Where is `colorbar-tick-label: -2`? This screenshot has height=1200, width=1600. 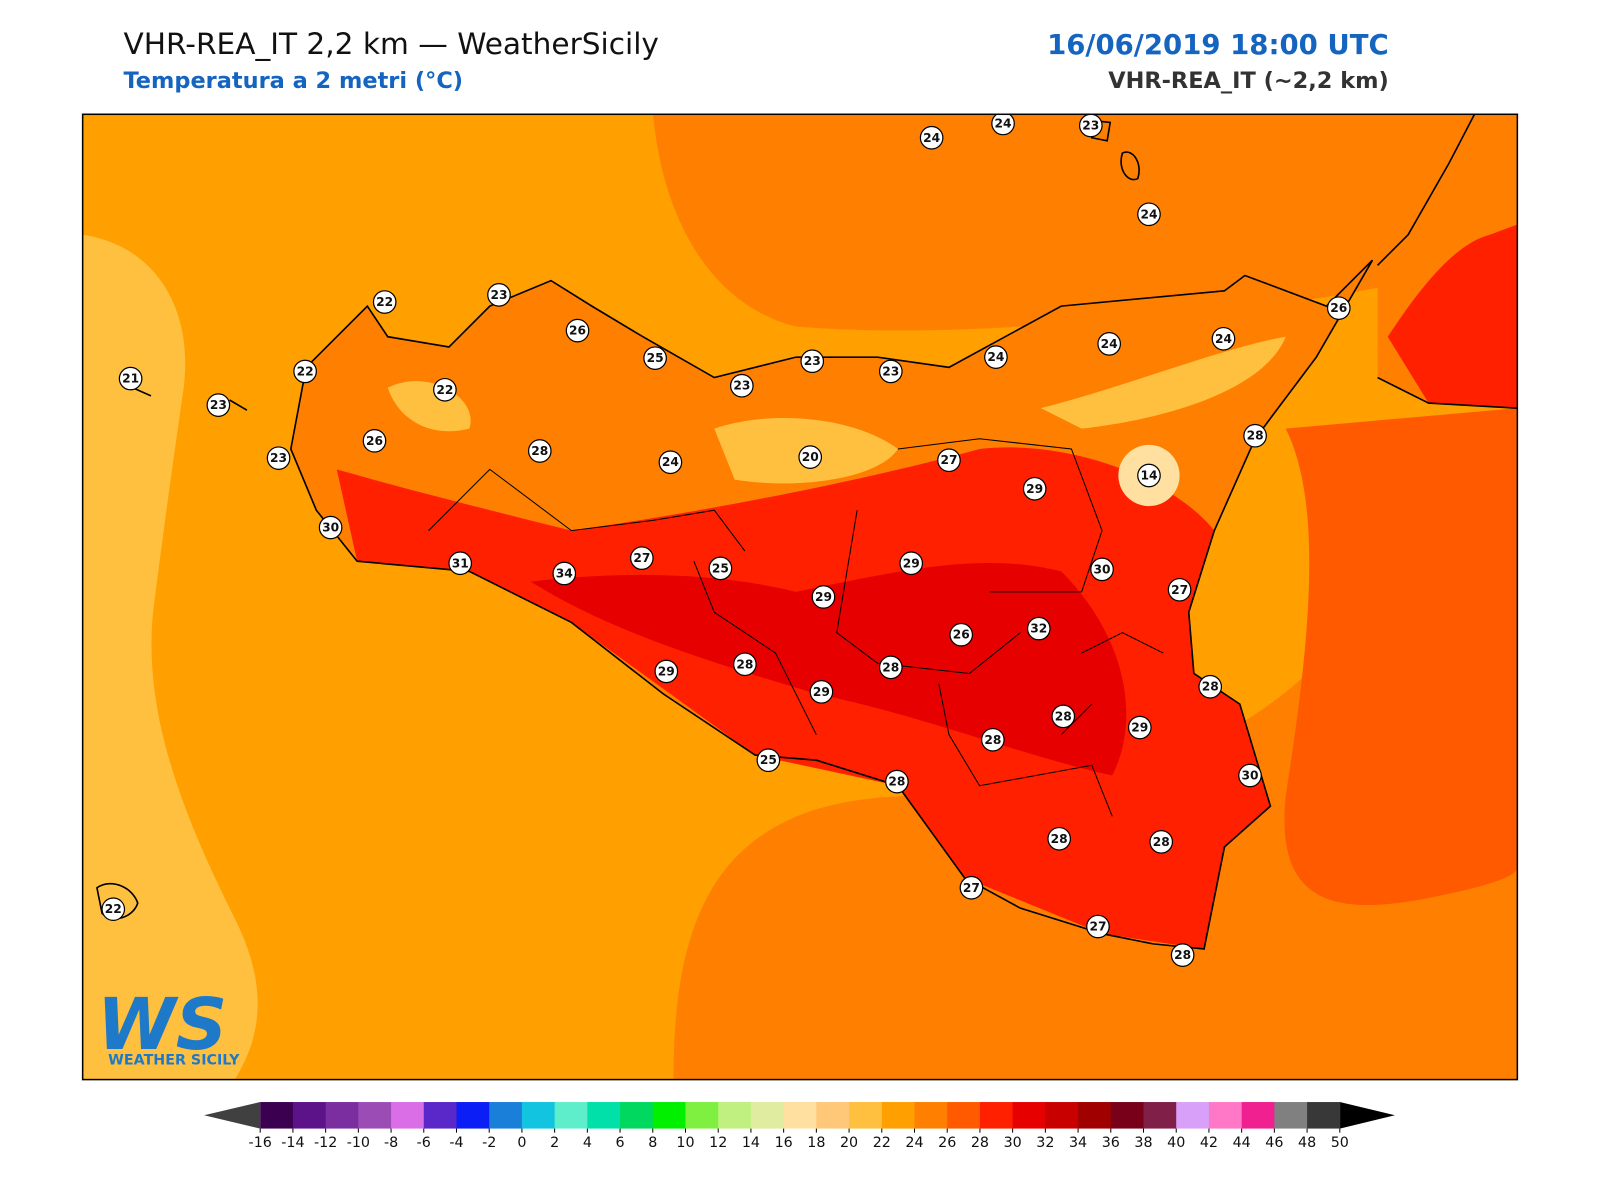 colorbar-tick-label: -2 is located at coordinates (489, 1143).